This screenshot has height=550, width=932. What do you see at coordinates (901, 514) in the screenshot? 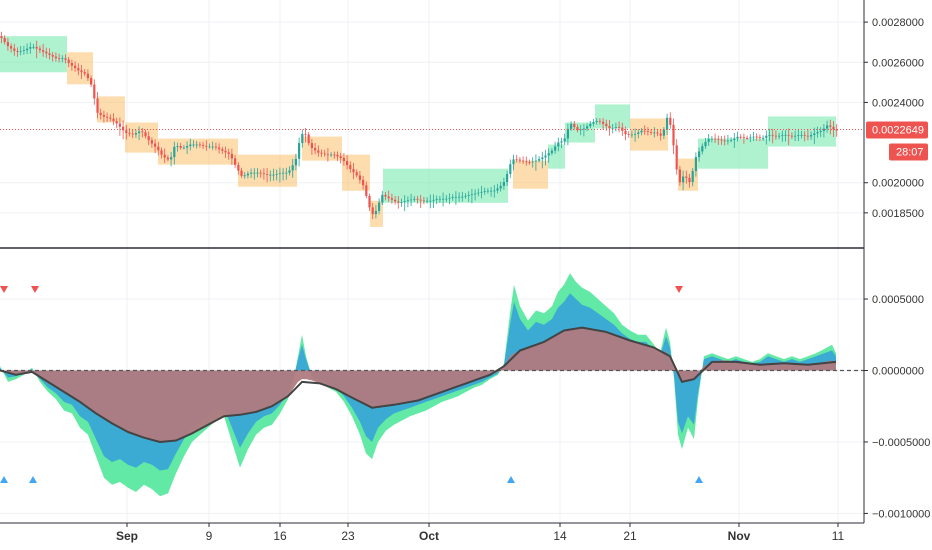
I see `oscillator-tick-label: −0.0010000` at bounding box center [901, 514].